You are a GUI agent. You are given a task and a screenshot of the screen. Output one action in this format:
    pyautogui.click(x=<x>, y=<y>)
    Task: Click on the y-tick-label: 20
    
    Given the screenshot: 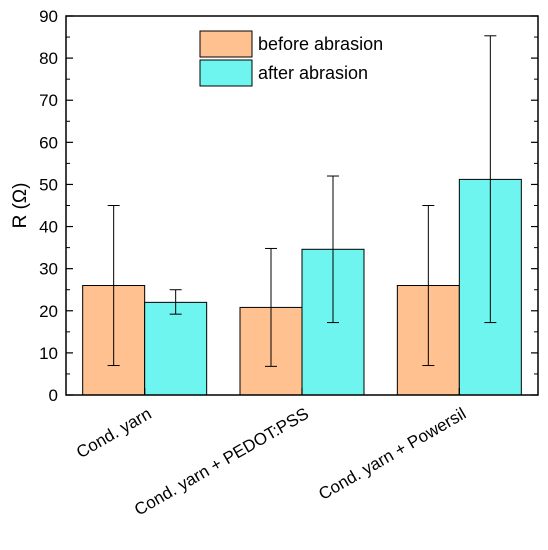 What is the action you would take?
    pyautogui.click(x=48, y=311)
    